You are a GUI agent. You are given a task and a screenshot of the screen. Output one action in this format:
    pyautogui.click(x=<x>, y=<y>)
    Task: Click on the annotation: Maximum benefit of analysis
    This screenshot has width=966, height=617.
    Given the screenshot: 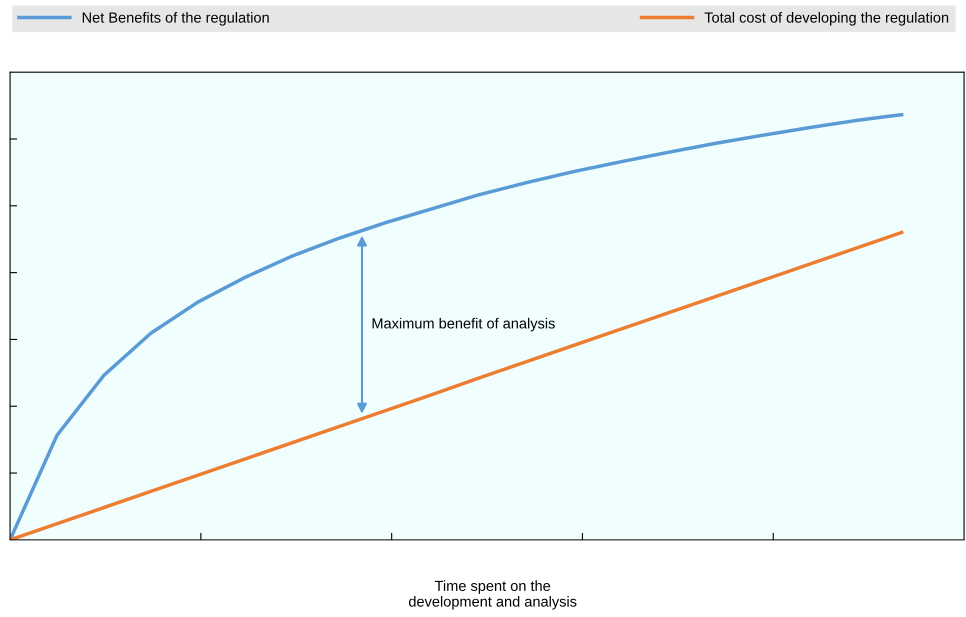 What is the action you would take?
    pyautogui.click(x=463, y=325)
    